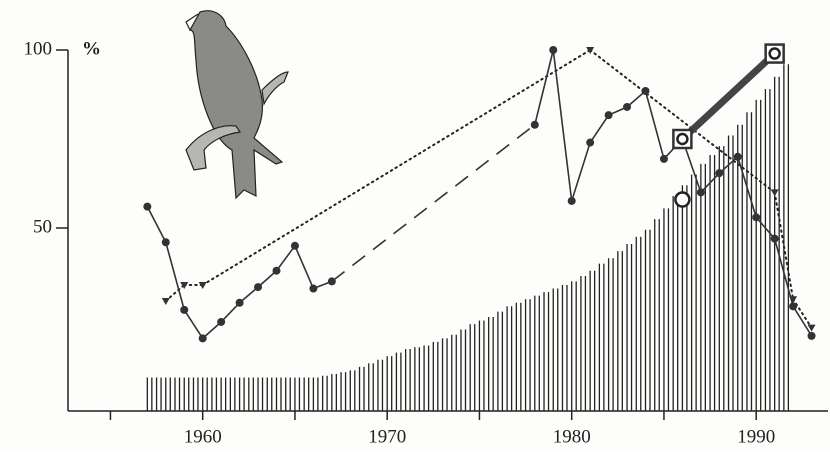 The height and width of the screenshot is (457, 830). What do you see at coordinates (38, 48) in the screenshot?
I see `y-tick-label: 100` at bounding box center [38, 48].